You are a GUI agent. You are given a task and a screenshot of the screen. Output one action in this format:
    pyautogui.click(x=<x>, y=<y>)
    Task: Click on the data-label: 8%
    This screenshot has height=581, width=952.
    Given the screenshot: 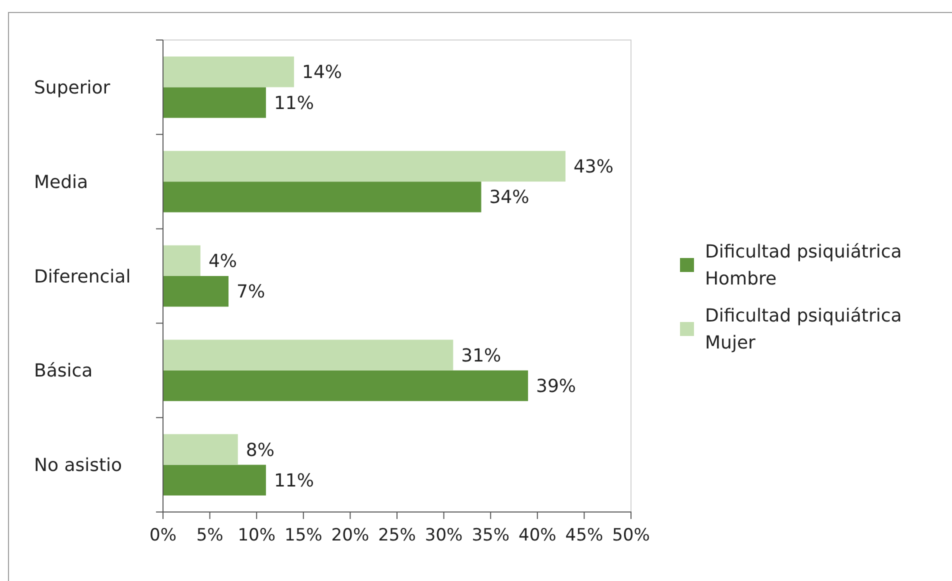 What is the action you would take?
    pyautogui.click(x=260, y=450)
    